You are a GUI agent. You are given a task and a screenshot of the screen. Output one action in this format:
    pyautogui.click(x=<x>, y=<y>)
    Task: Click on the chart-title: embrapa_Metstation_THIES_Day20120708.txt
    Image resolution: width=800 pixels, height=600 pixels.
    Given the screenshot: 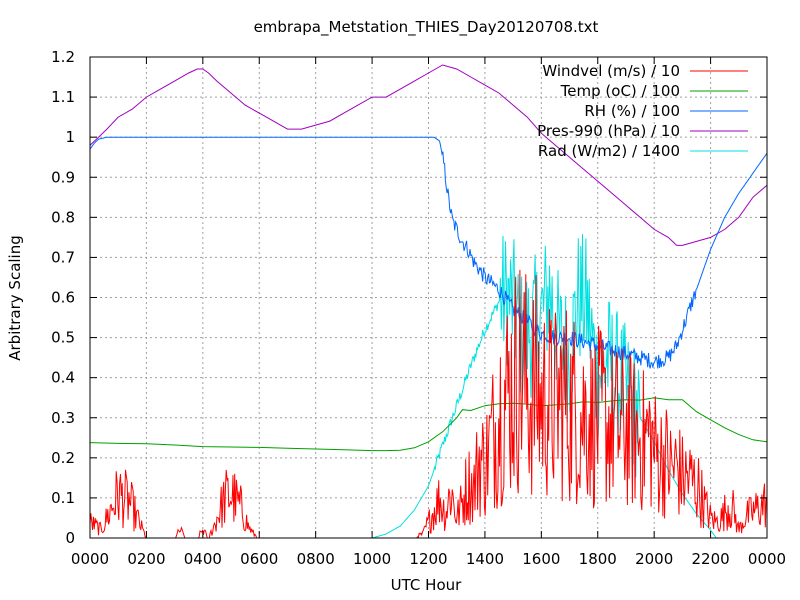 What is the action you would take?
    pyautogui.click(x=426, y=27)
    